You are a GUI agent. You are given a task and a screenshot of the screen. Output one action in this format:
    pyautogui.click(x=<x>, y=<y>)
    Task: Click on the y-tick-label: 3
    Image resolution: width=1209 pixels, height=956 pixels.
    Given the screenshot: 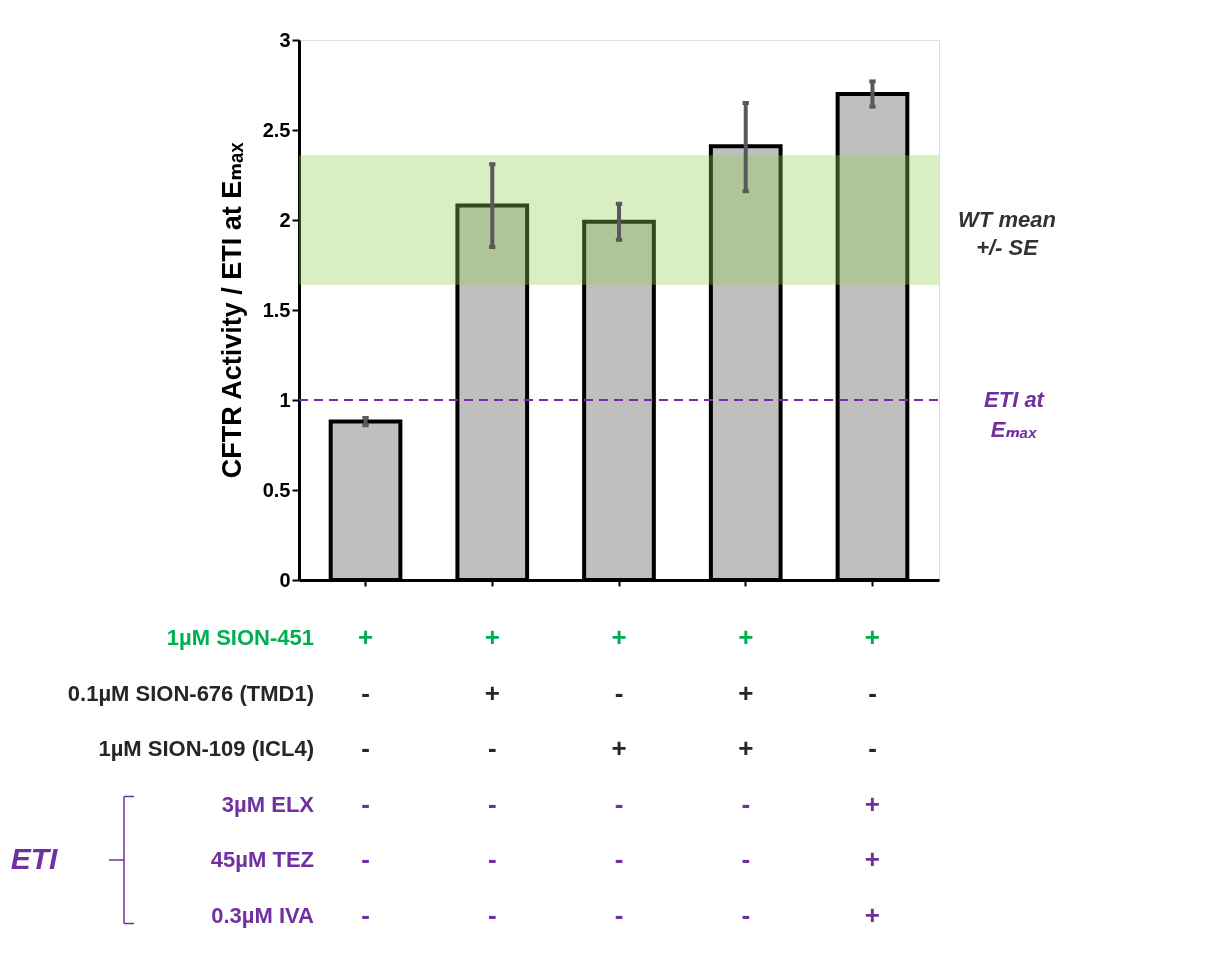 What is the action you would take?
    pyautogui.click(x=285, y=39)
    